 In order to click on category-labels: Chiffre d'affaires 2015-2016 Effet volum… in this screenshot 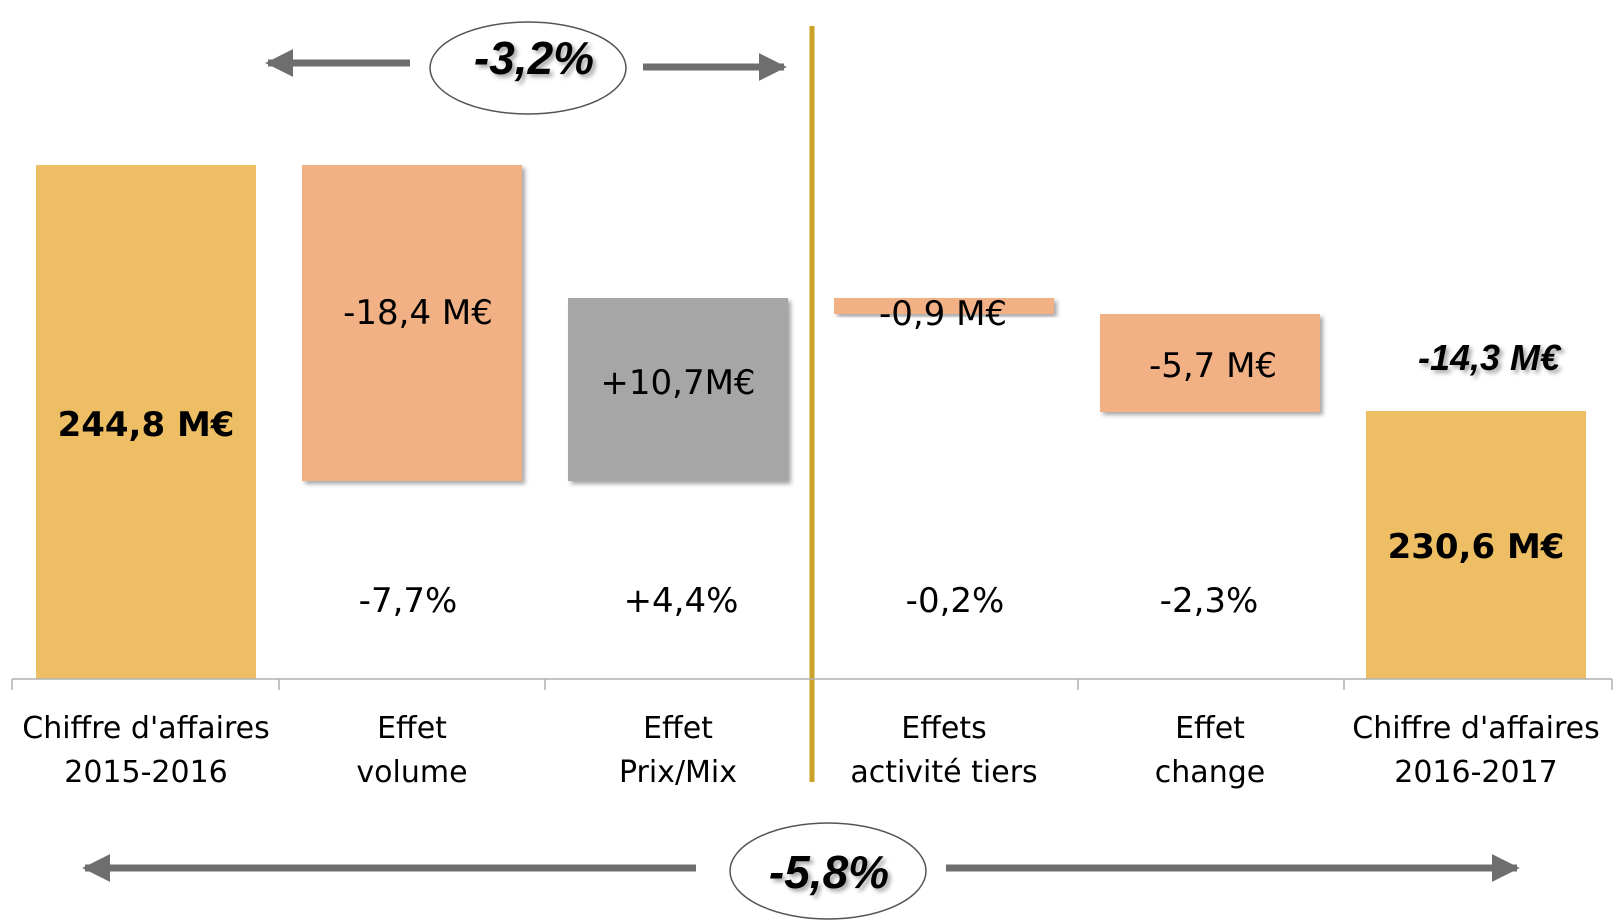, I will do `click(810, 750)`.